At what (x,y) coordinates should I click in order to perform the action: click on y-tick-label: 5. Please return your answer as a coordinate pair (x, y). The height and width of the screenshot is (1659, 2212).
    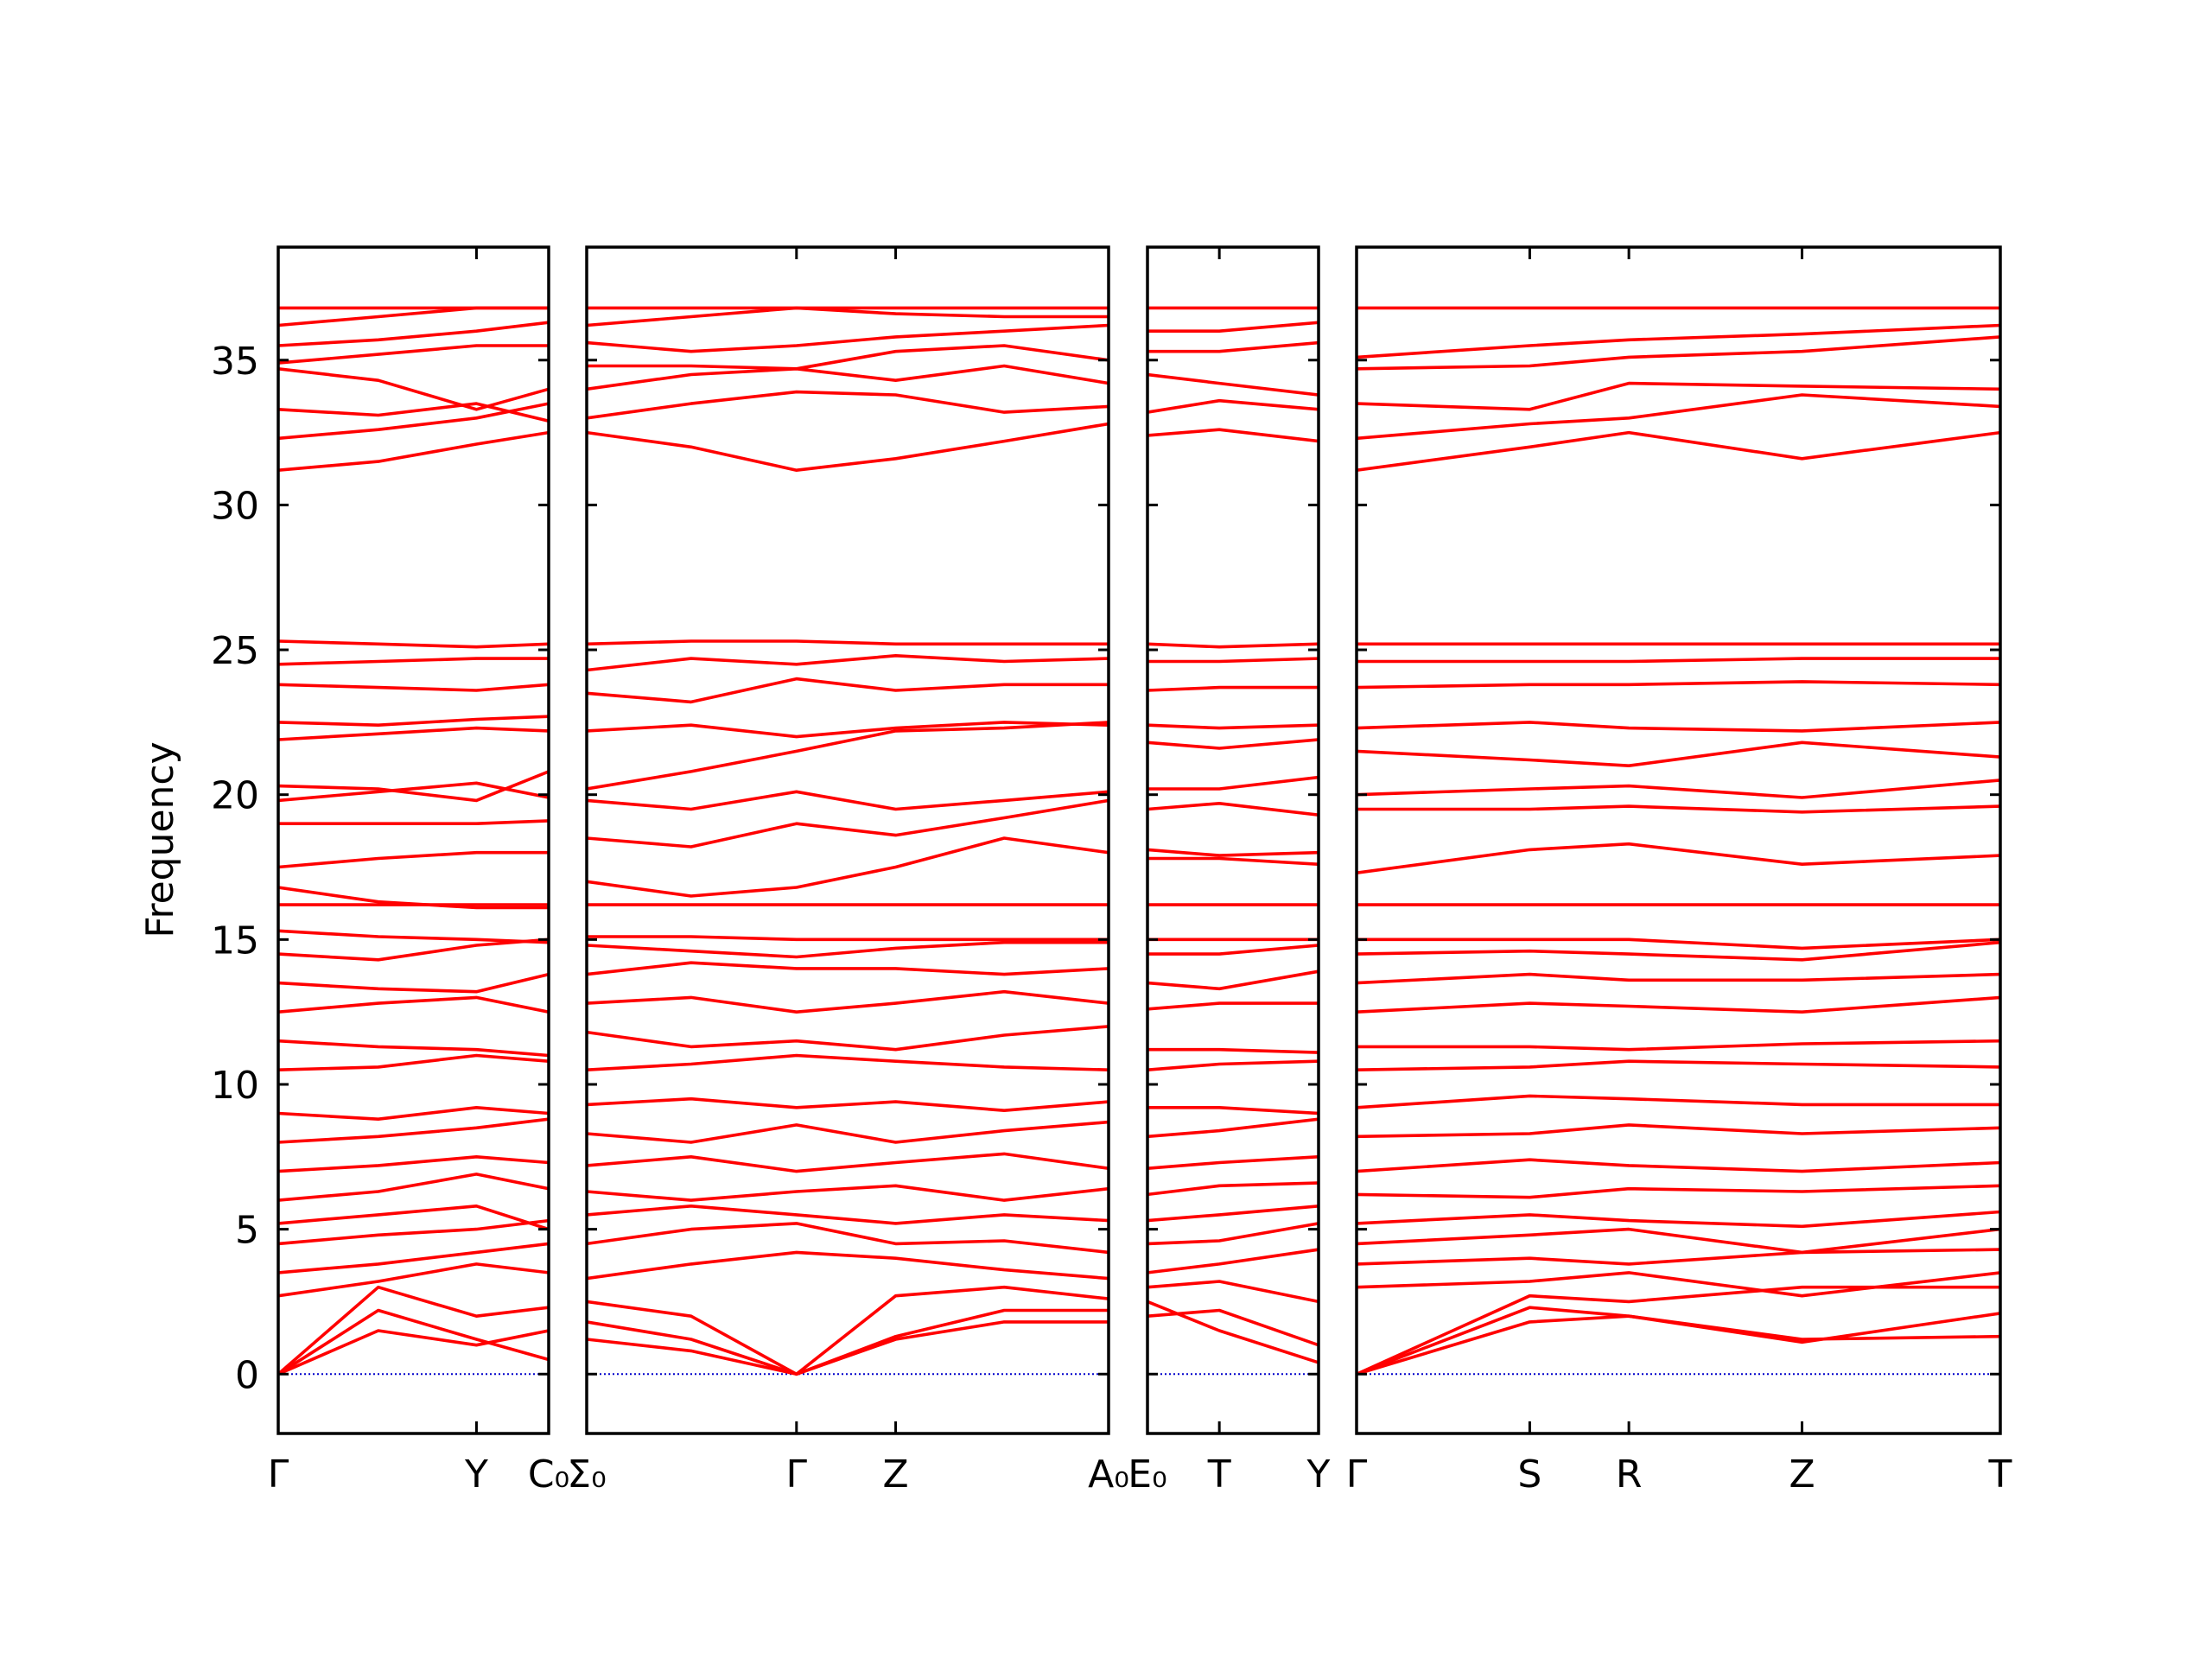
    Looking at the image, I should click on (247, 1231).